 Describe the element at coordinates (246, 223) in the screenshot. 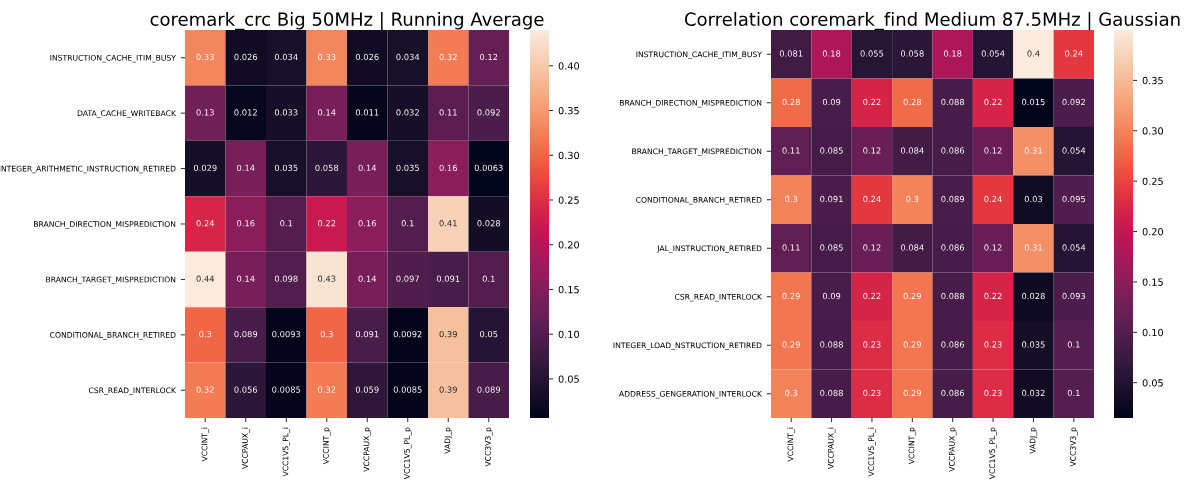

I see `data-label: 0.16` at that location.